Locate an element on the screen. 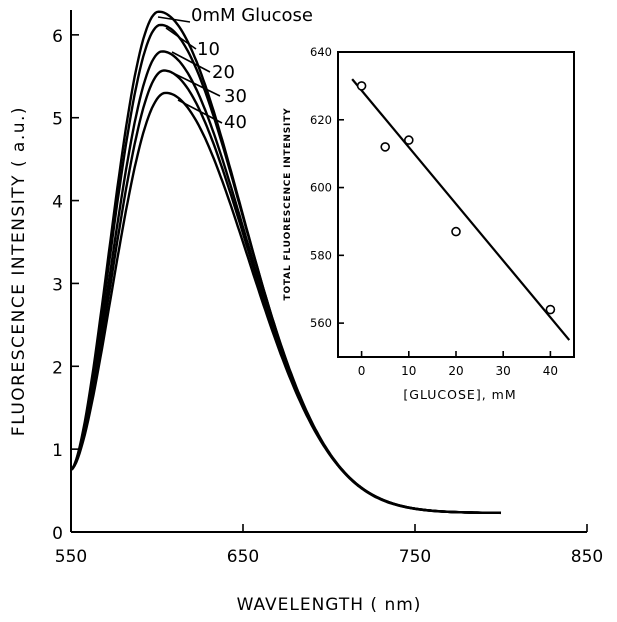 The image size is (617, 622). main-x-tick-label: 550 is located at coordinates (71, 557).